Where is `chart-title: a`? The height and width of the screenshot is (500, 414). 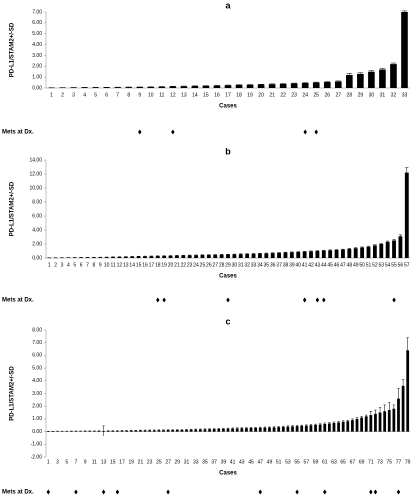 chart-title: a is located at coordinates (228, 5).